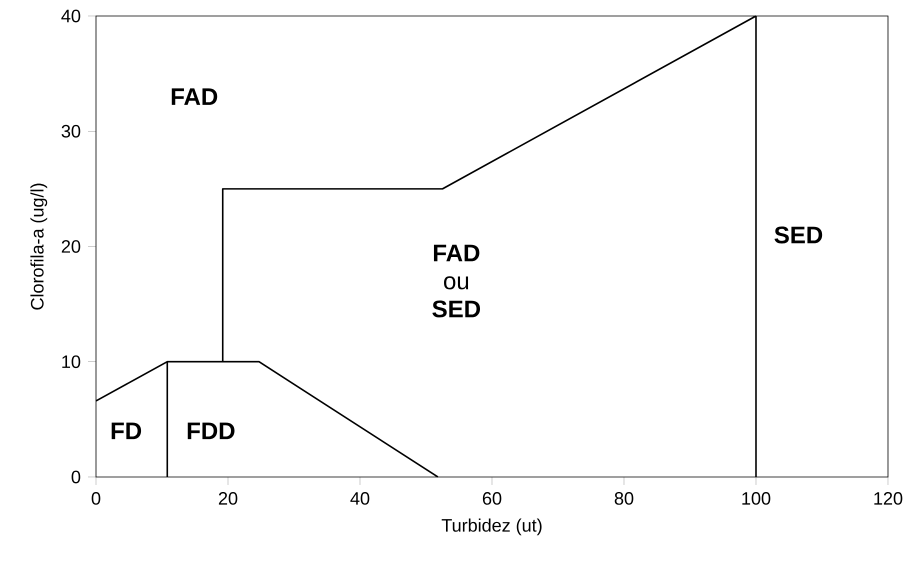 The width and height of the screenshot is (907, 561). Describe the element at coordinates (492, 498) in the screenshot. I see `x-tick-label: 60` at that location.